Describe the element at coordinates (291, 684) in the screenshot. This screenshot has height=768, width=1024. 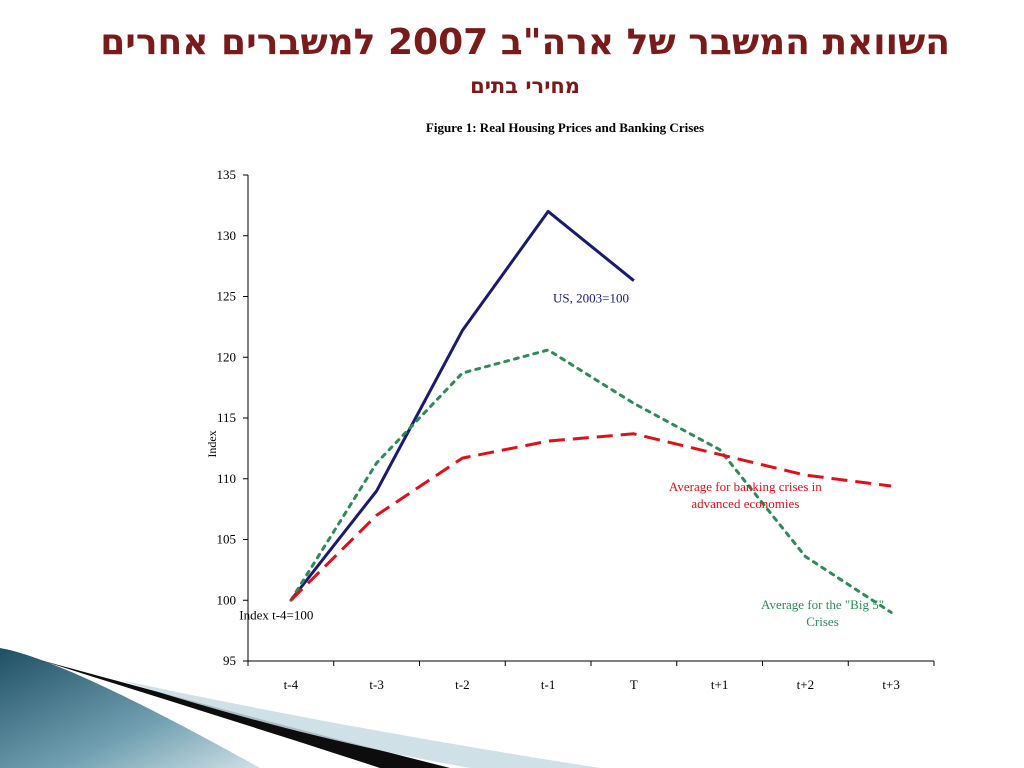
I see `x-tick-label: t-4` at that location.